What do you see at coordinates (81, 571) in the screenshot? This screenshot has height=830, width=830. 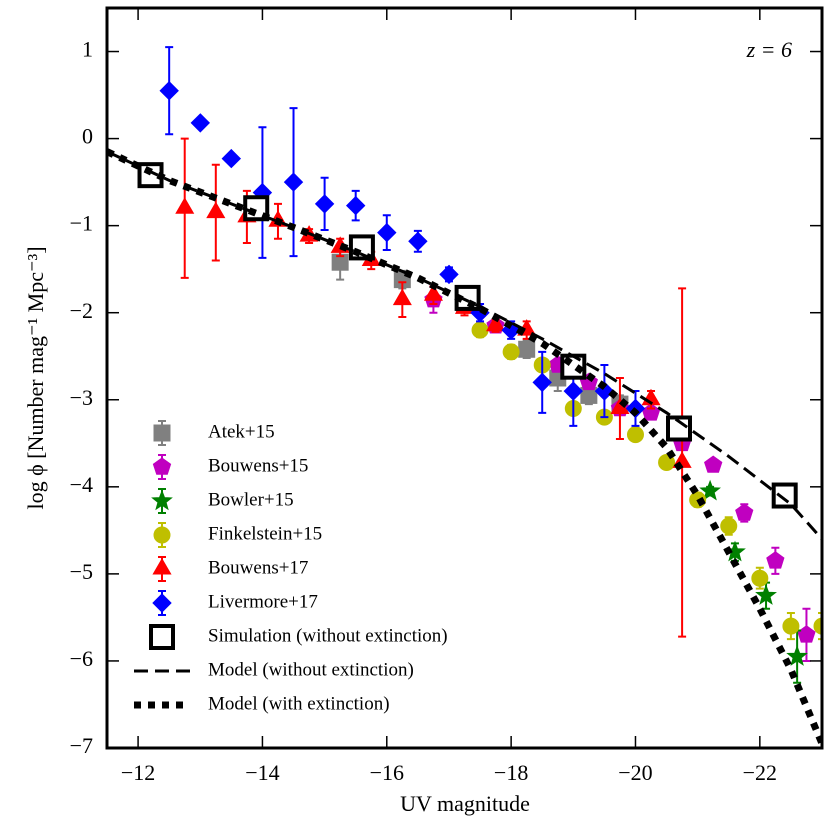 I see `y-tick-label: −5` at bounding box center [81, 571].